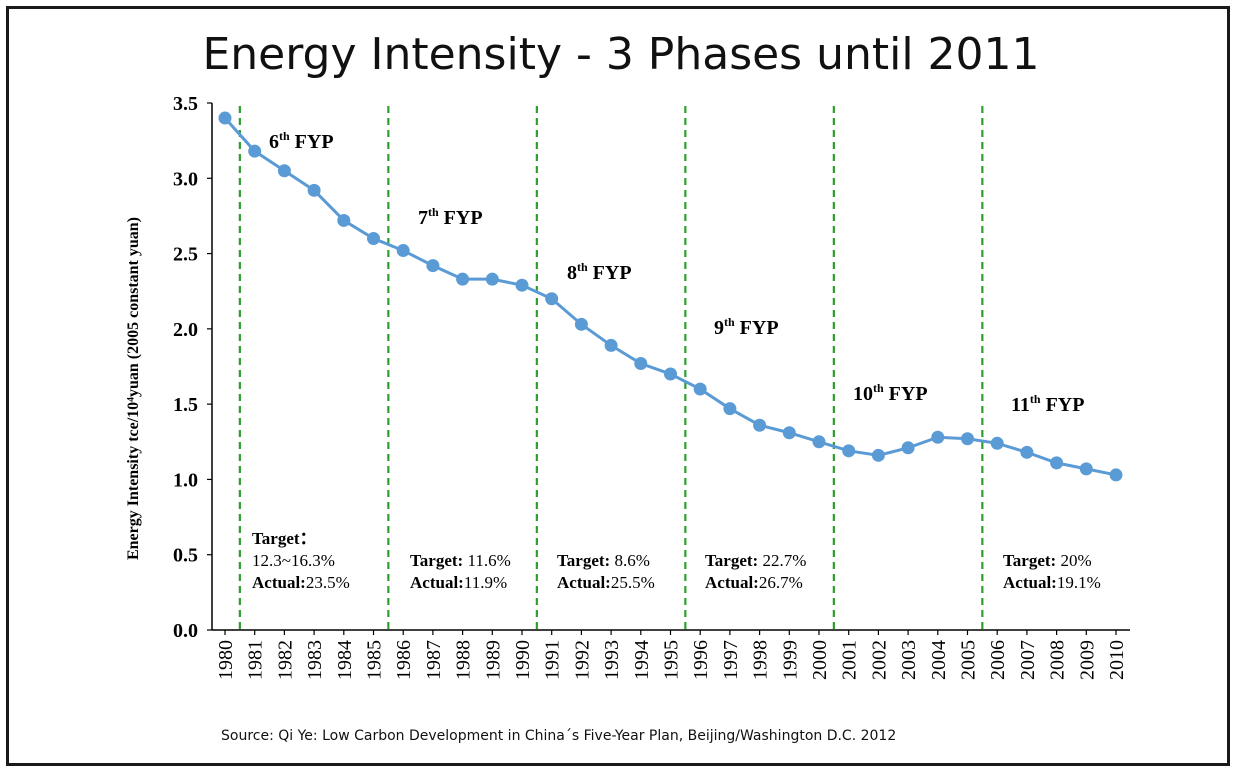 The height and width of the screenshot is (778, 1242). Describe the element at coordinates (890, 393) in the screenshot. I see `phase-label: 10th FYP` at that location.